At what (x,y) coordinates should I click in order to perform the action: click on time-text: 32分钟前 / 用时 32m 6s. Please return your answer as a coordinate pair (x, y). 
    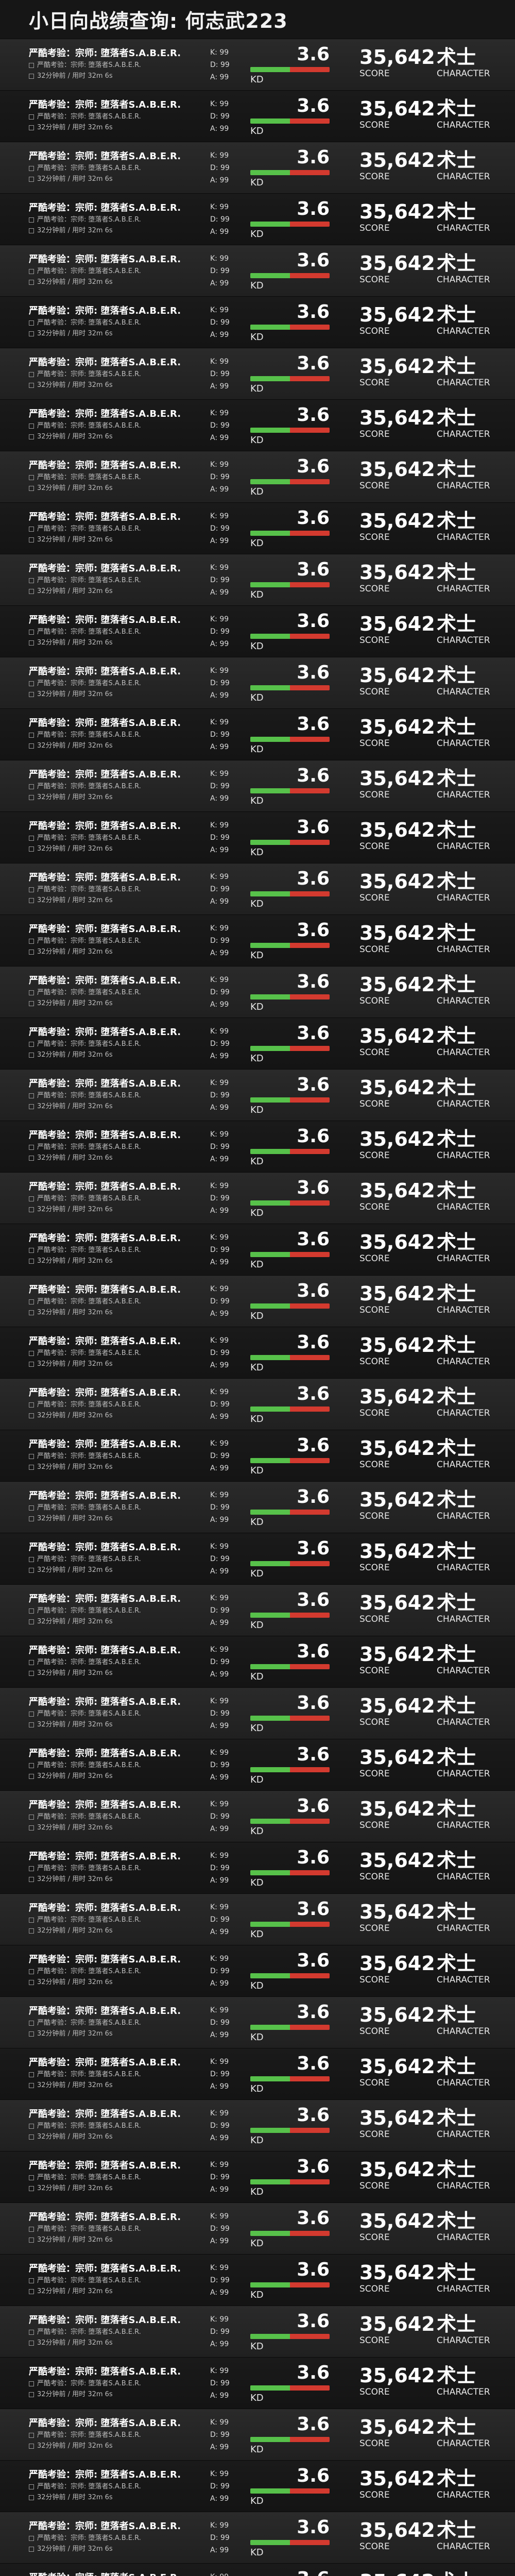
    Looking at the image, I should click on (75, 1261).